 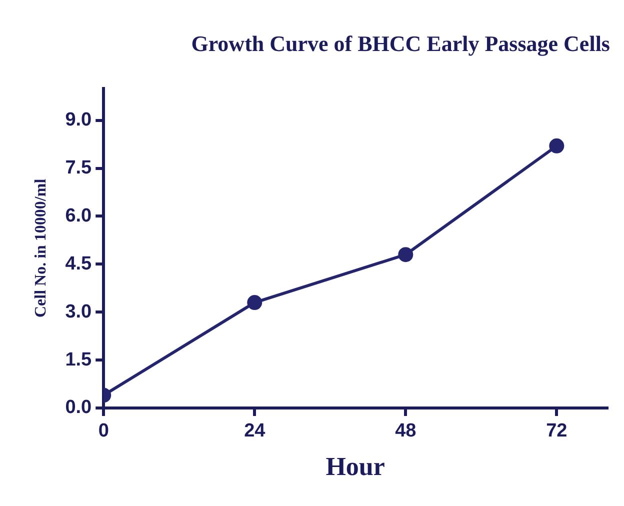 What do you see at coordinates (78, 263) in the screenshot?
I see `y-tick-label: 4.5` at bounding box center [78, 263].